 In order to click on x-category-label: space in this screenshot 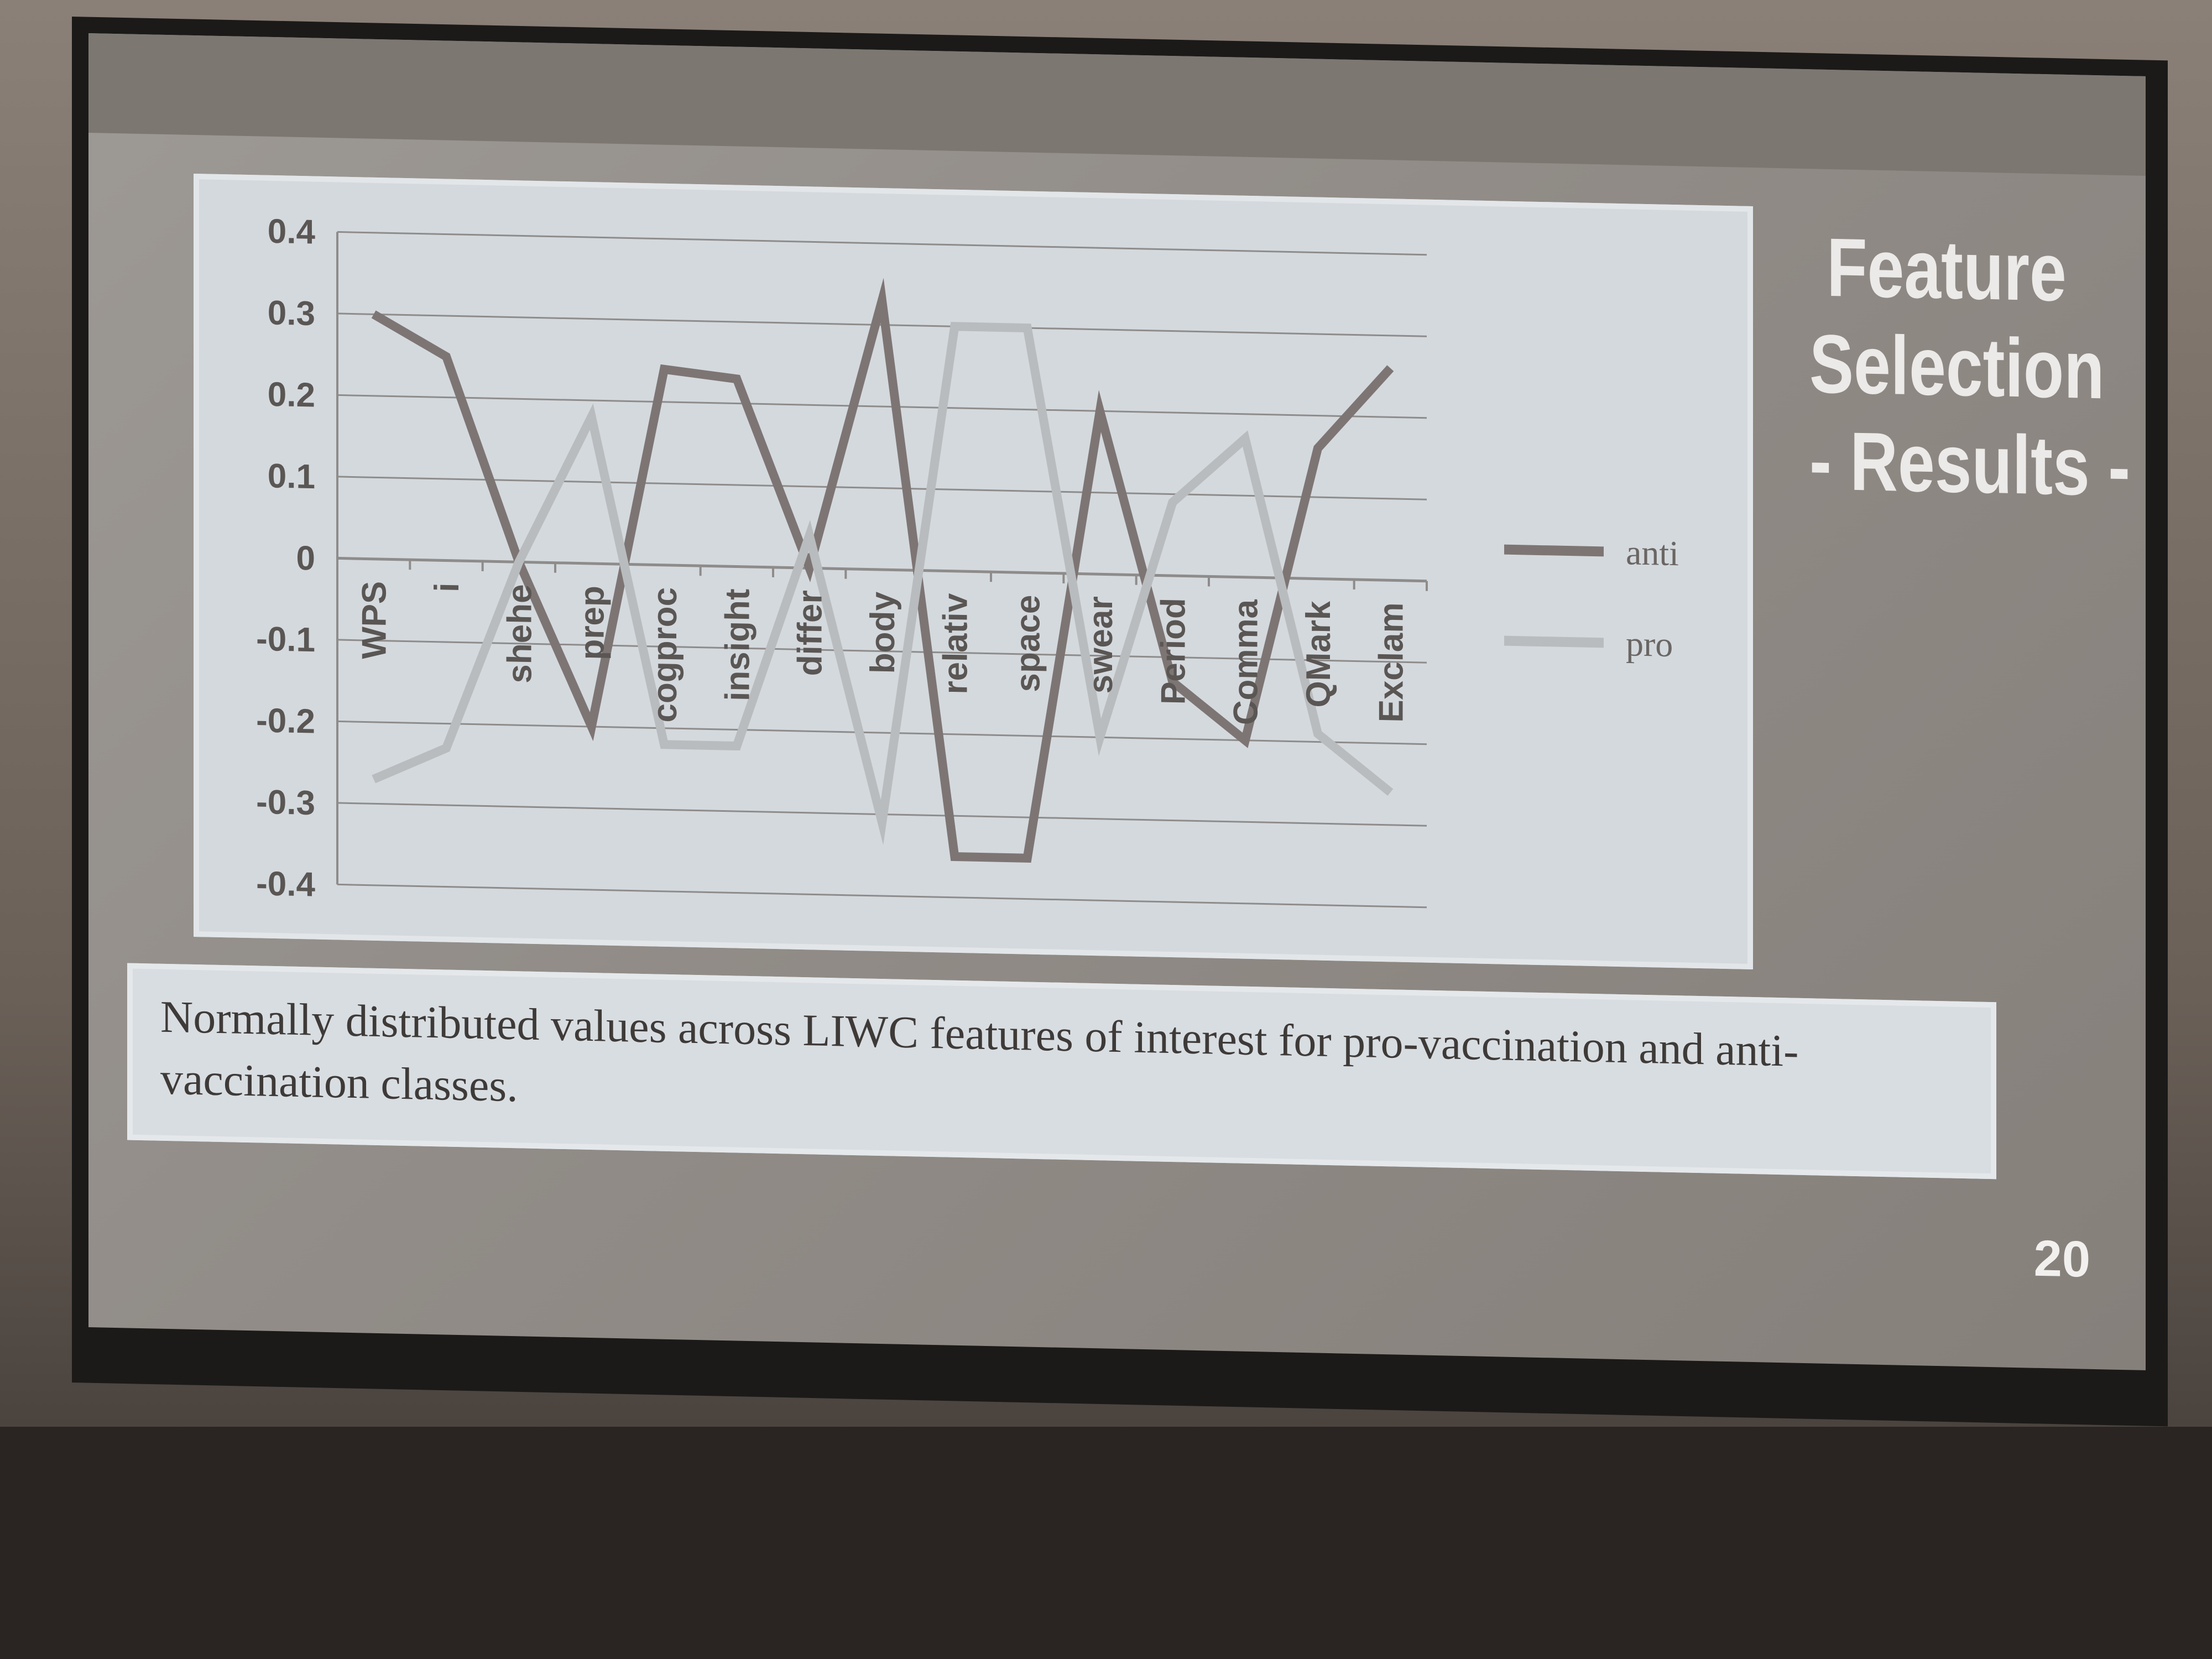, I will do `click(1028, 643)`.